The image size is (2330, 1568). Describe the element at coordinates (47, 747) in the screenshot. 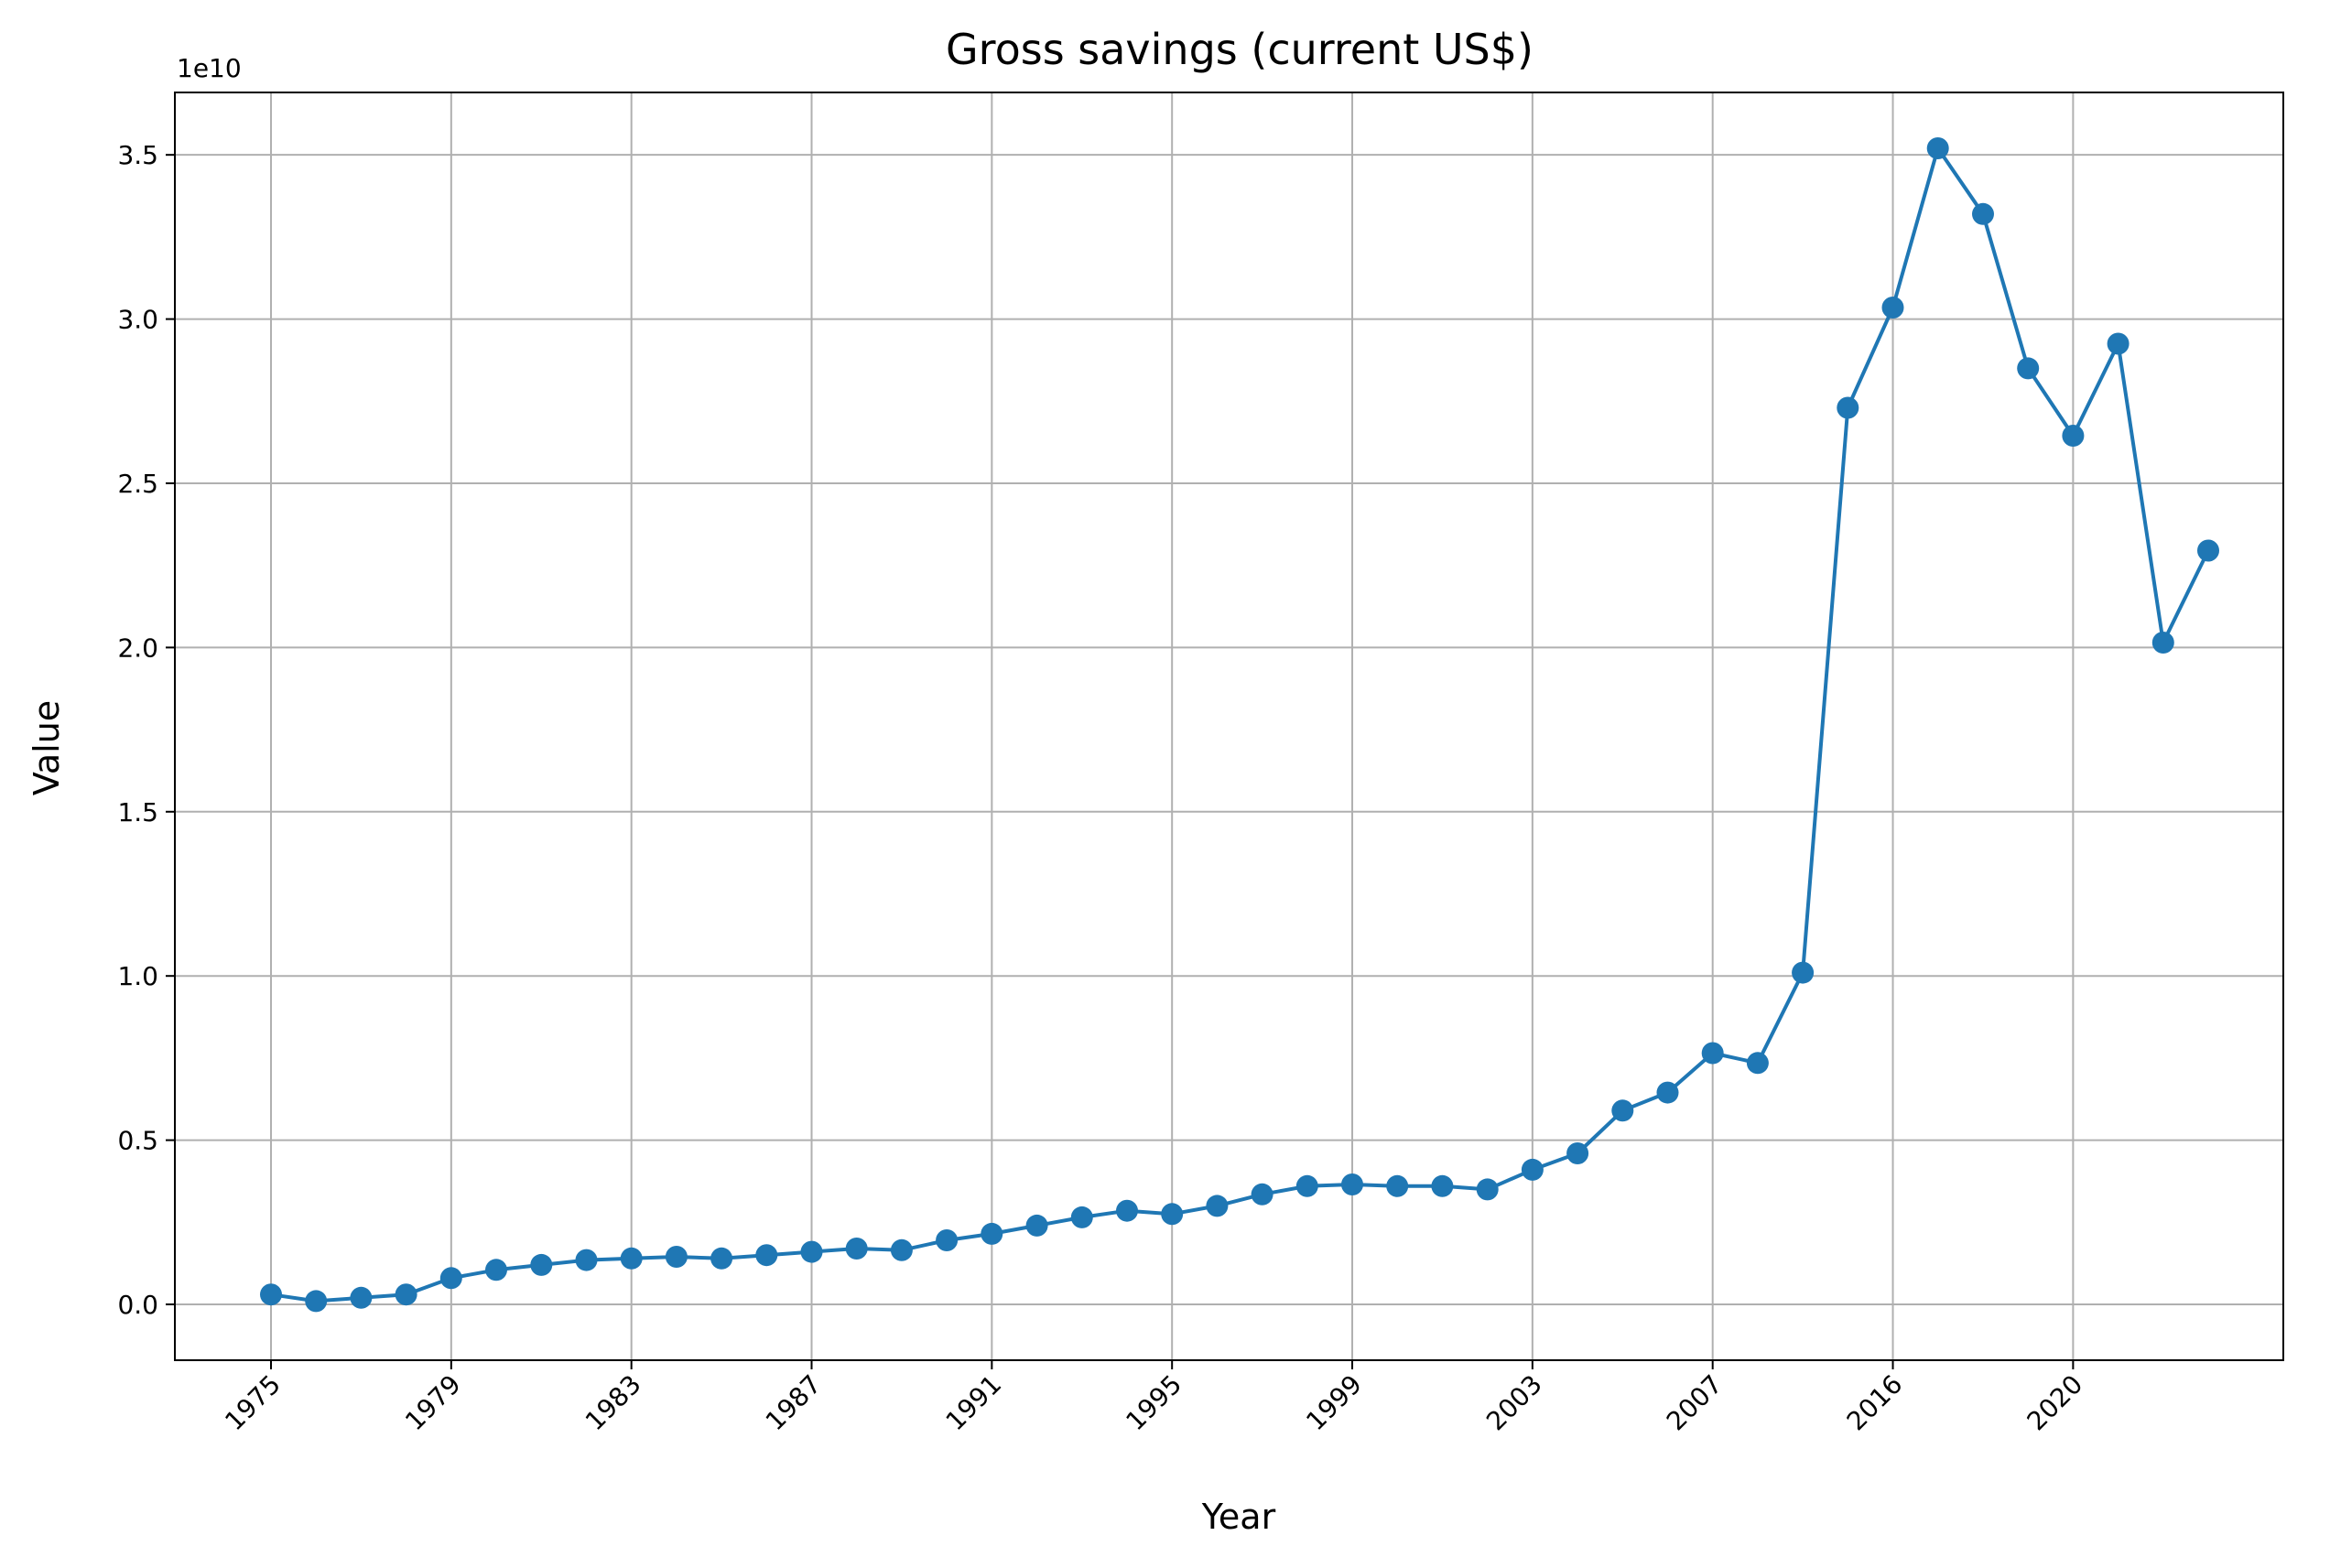

I see `y-axis-title: Value` at that location.